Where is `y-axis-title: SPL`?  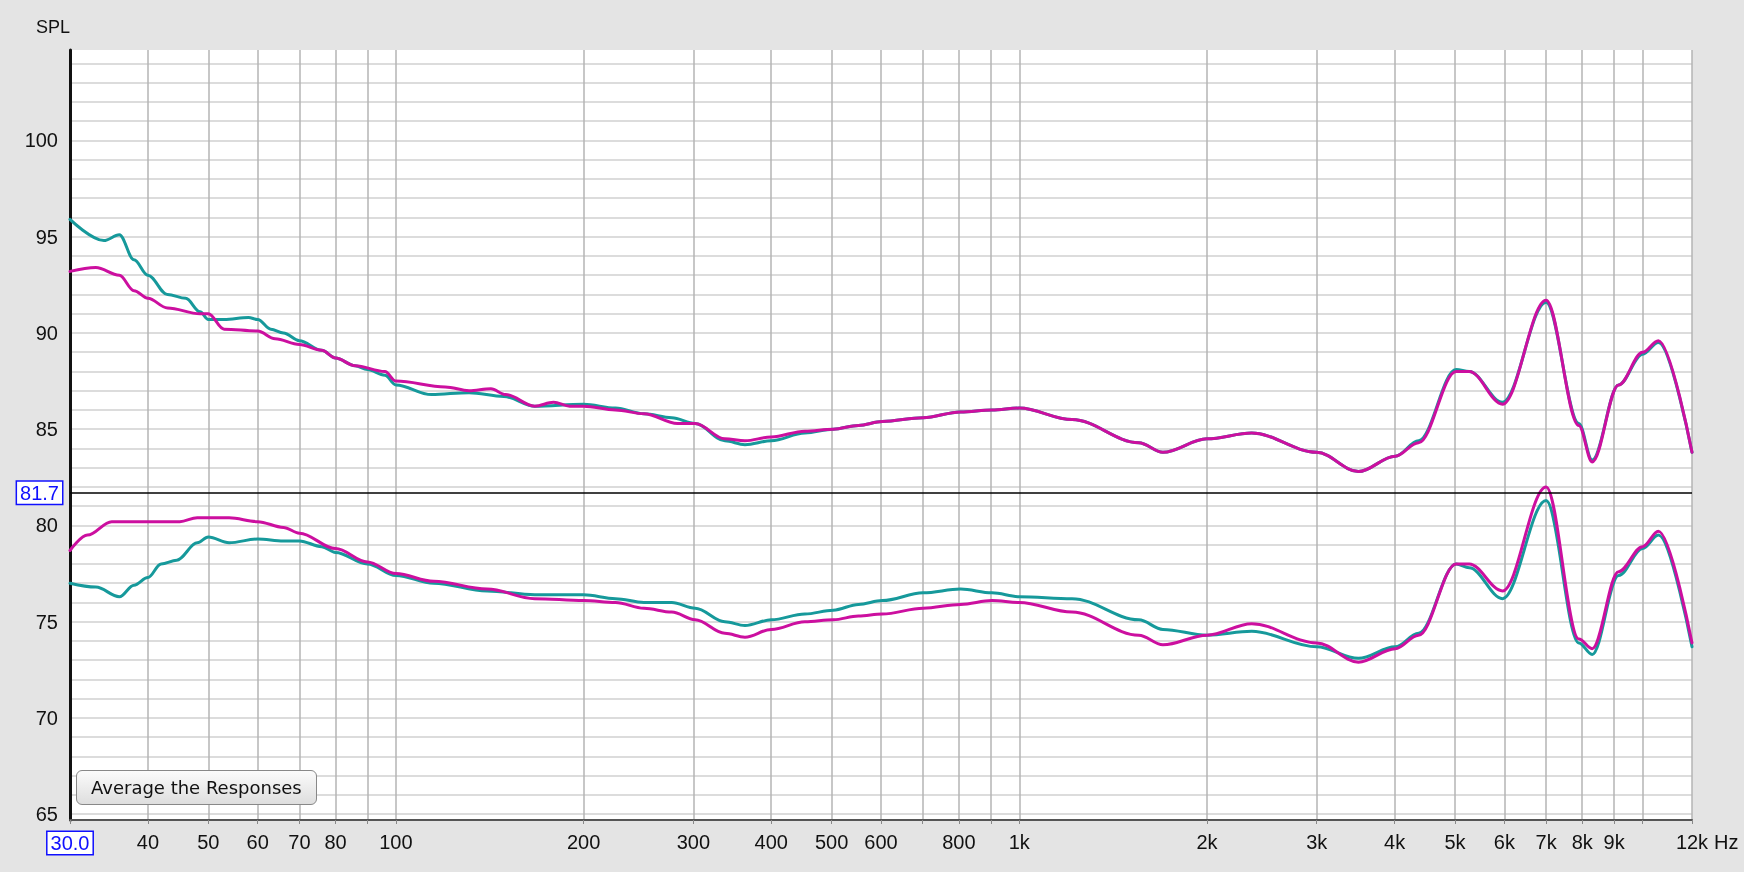 y-axis-title: SPL is located at coordinates (52, 27).